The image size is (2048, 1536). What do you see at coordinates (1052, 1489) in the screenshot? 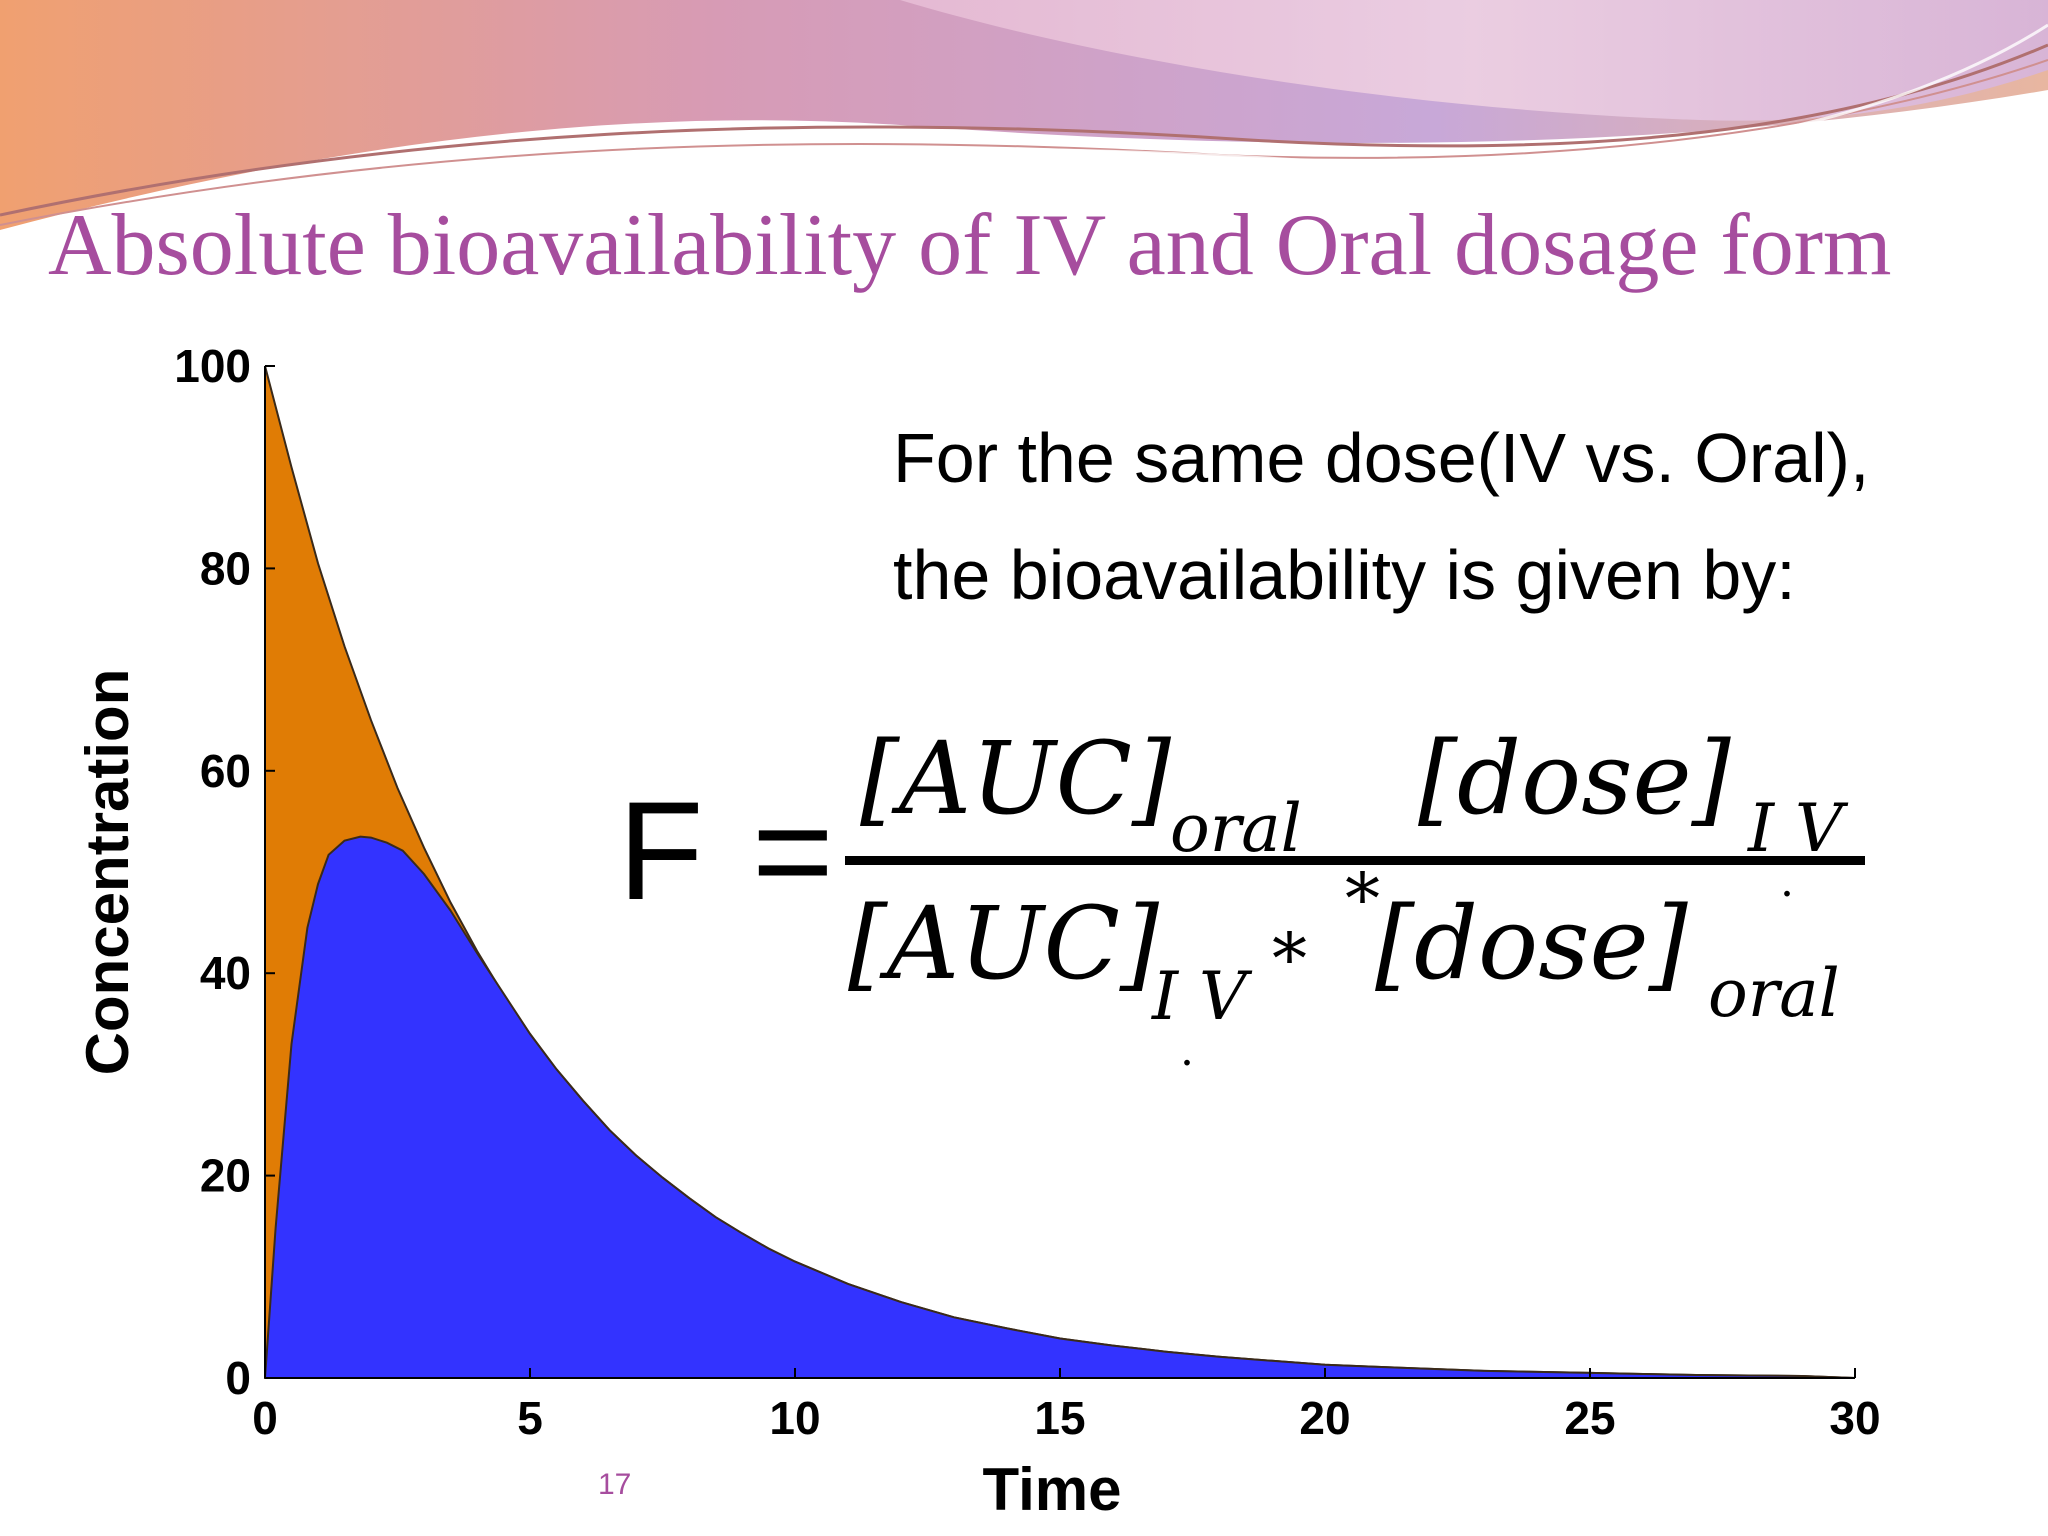
I see `x-axis-title: Time` at bounding box center [1052, 1489].